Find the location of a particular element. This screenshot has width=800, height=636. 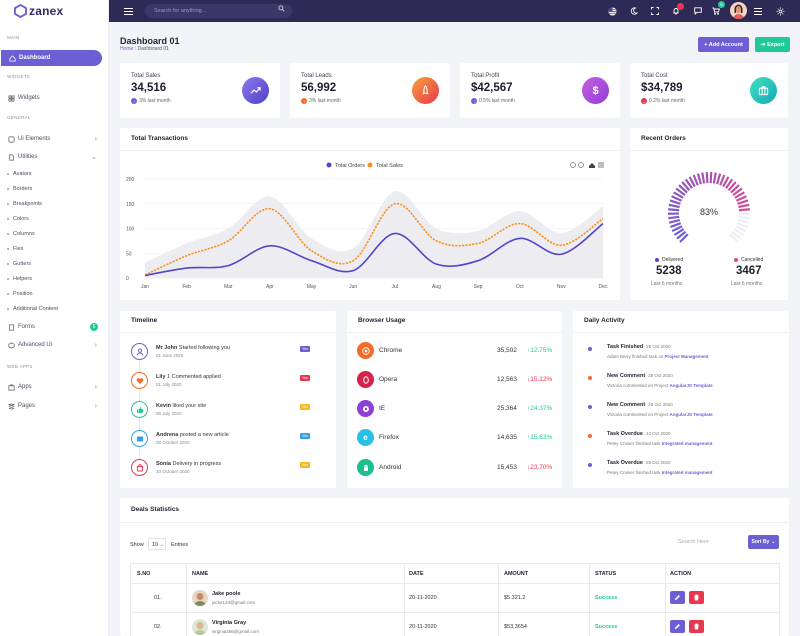

x-tick-label: May is located at coordinates (312, 287).